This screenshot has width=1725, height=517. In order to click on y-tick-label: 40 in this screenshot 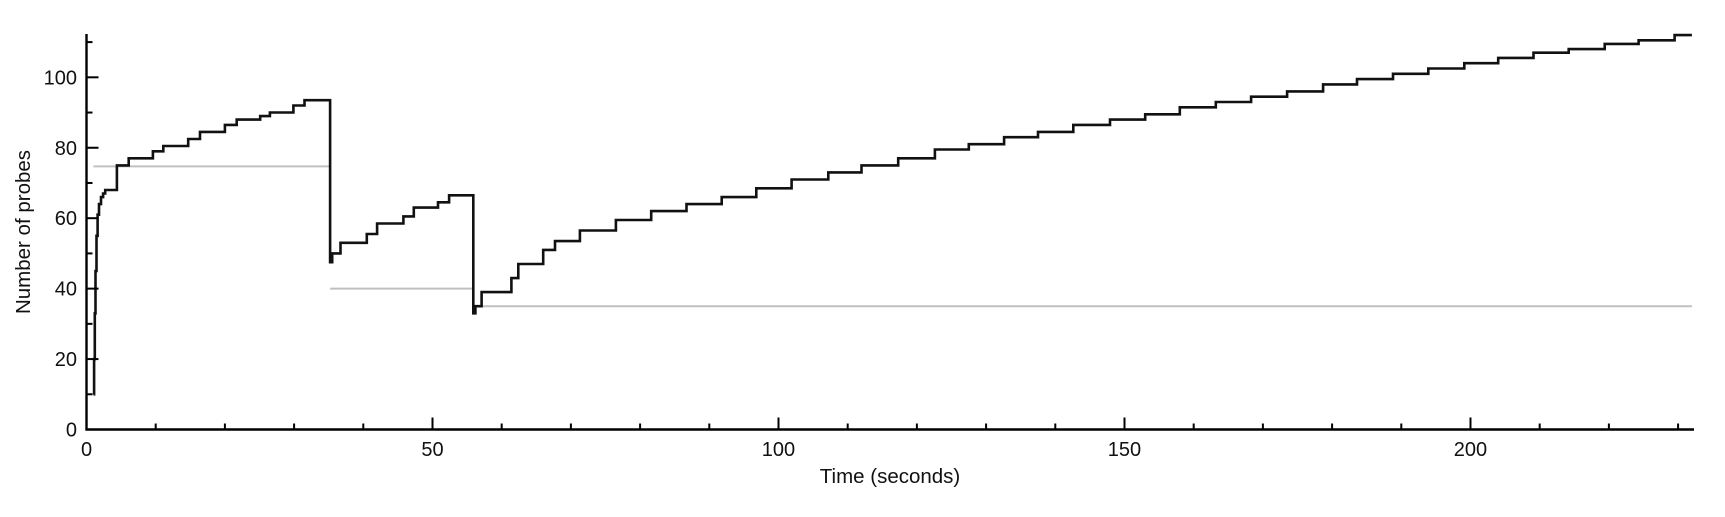, I will do `click(66, 290)`.